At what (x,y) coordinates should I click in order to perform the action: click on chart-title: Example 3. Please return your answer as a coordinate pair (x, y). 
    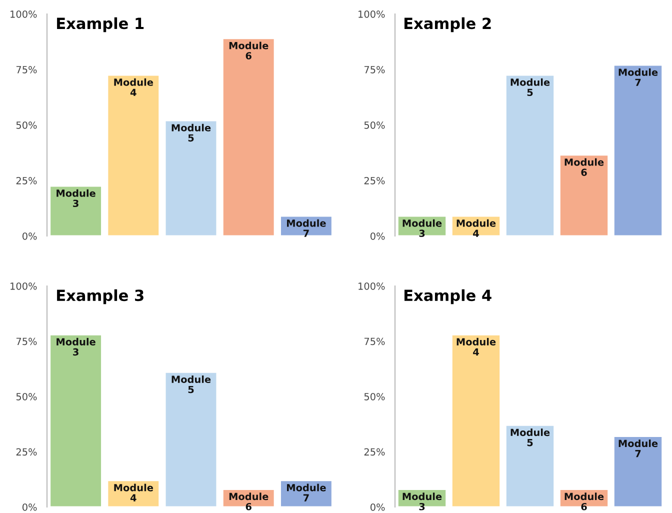
    Looking at the image, I should click on (100, 296).